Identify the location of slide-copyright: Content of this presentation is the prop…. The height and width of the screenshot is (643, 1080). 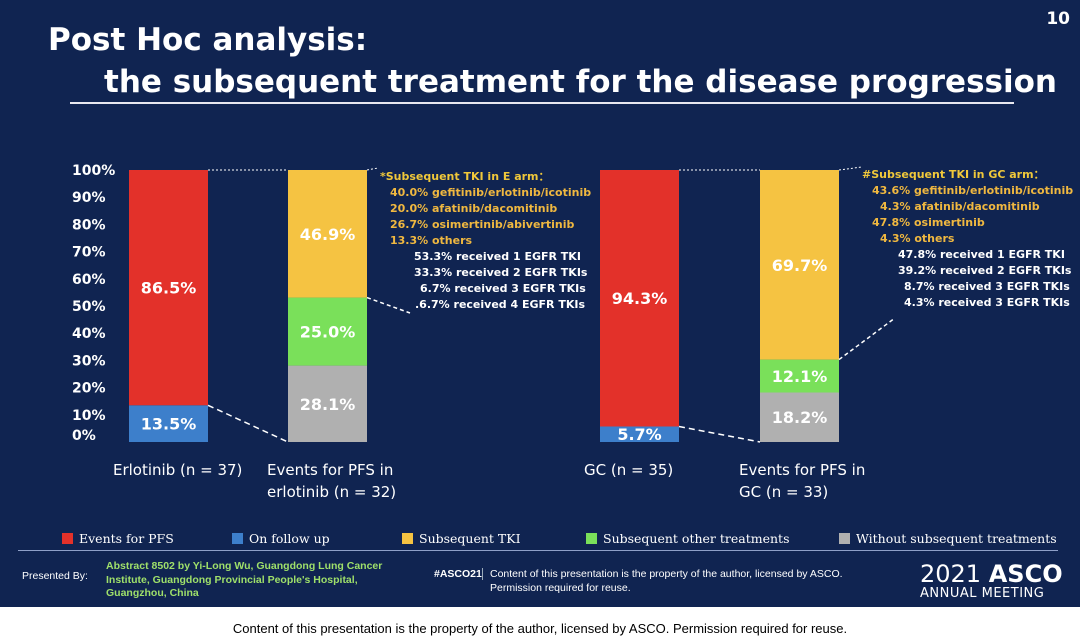
(666, 581).